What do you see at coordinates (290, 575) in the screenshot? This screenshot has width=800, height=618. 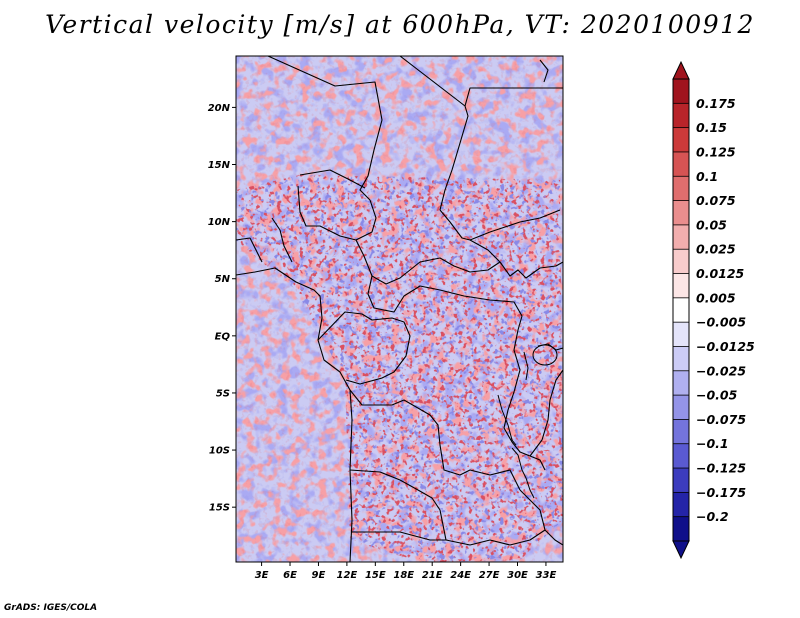 I see `lon-label: 6E` at bounding box center [290, 575].